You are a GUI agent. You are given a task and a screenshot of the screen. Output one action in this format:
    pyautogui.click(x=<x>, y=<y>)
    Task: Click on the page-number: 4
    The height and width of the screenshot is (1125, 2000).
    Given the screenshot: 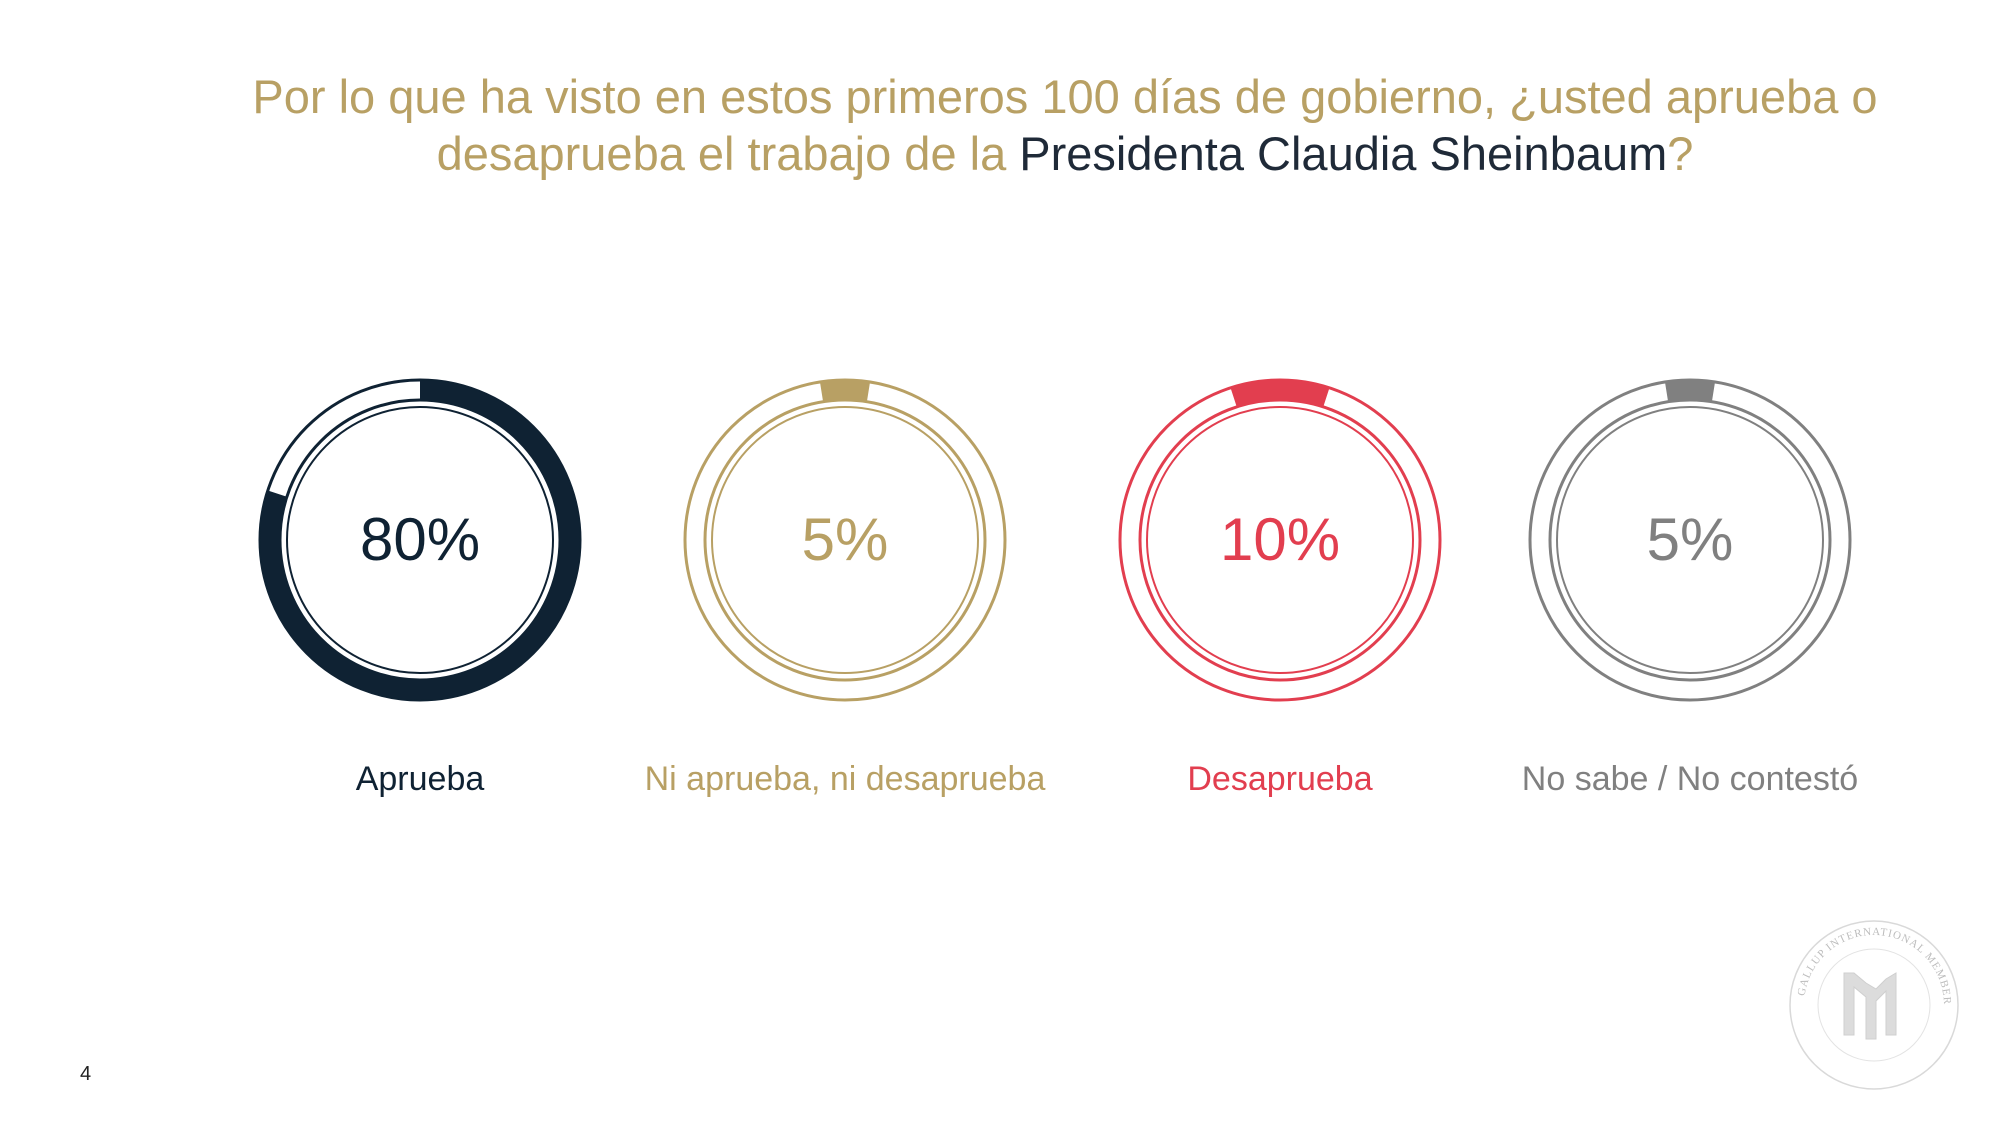 What is the action you would take?
    pyautogui.click(x=86, y=1074)
    